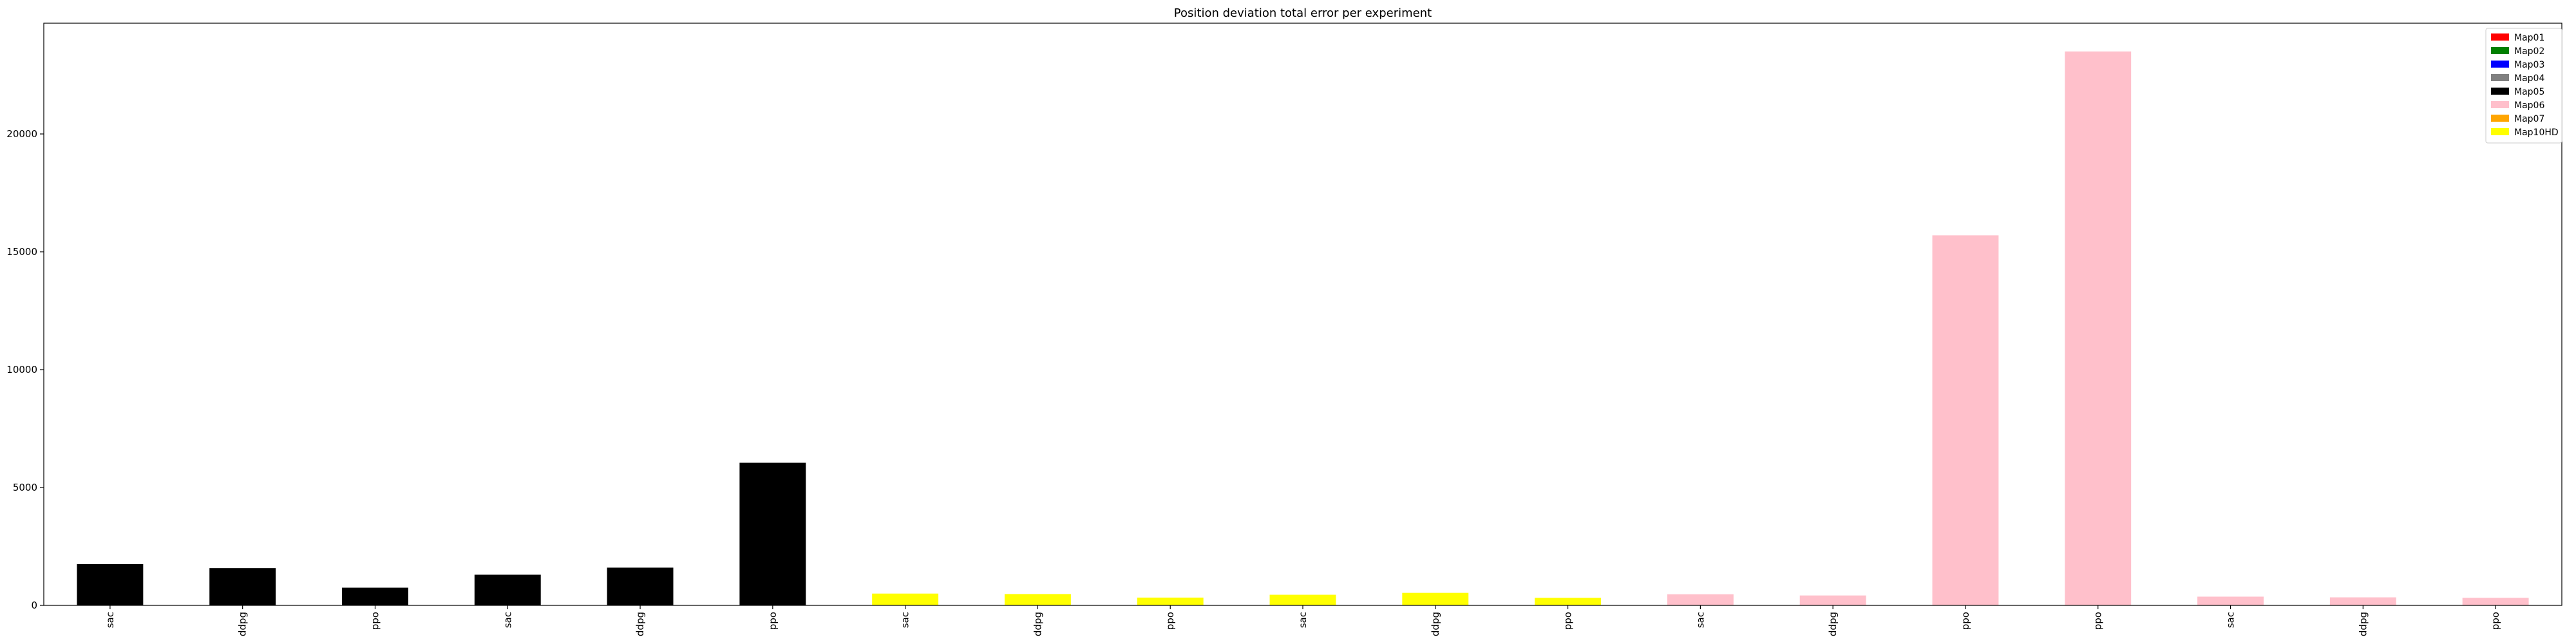  What do you see at coordinates (2529, 119) in the screenshot?
I see `legend-label-map07: Map07` at bounding box center [2529, 119].